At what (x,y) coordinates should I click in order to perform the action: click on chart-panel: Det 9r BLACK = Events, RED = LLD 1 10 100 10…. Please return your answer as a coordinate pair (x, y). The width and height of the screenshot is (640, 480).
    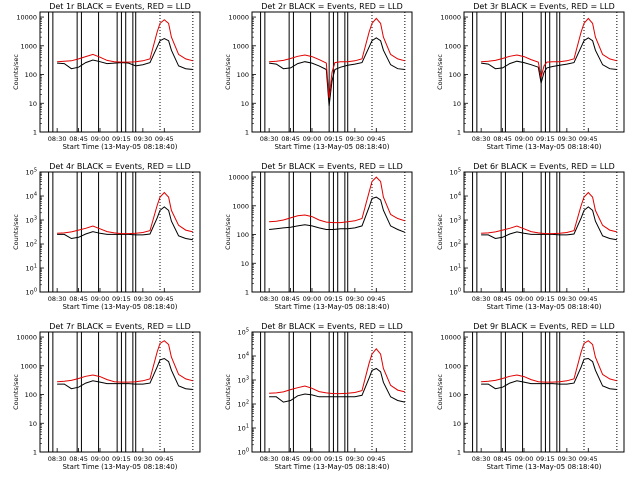
    Looking at the image, I should click on (530, 396).